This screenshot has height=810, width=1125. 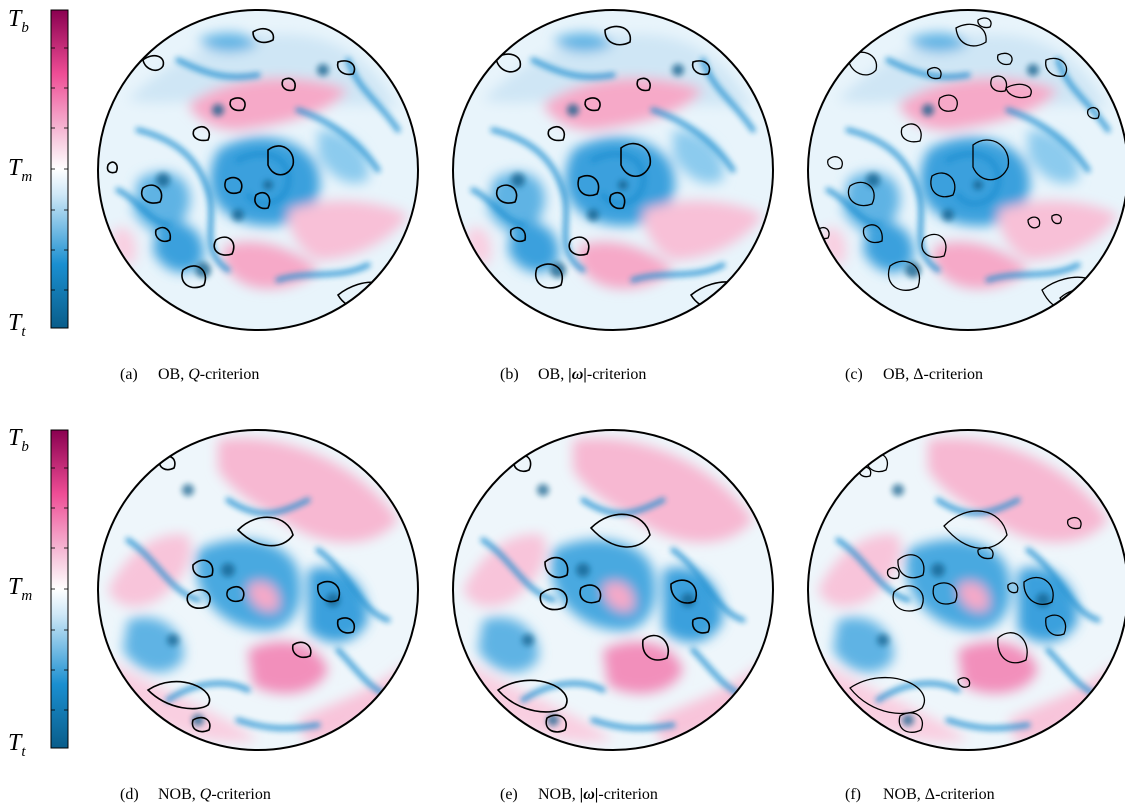 What do you see at coordinates (18, 21) in the screenshot?
I see `colorbar-top-label-tb: Tb` at bounding box center [18, 21].